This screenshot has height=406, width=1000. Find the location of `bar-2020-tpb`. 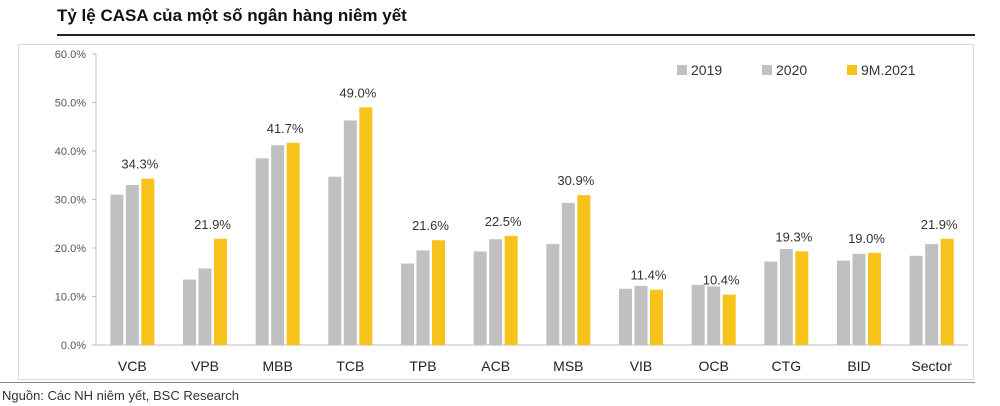

bar-2020-tpb is located at coordinates (423, 297).